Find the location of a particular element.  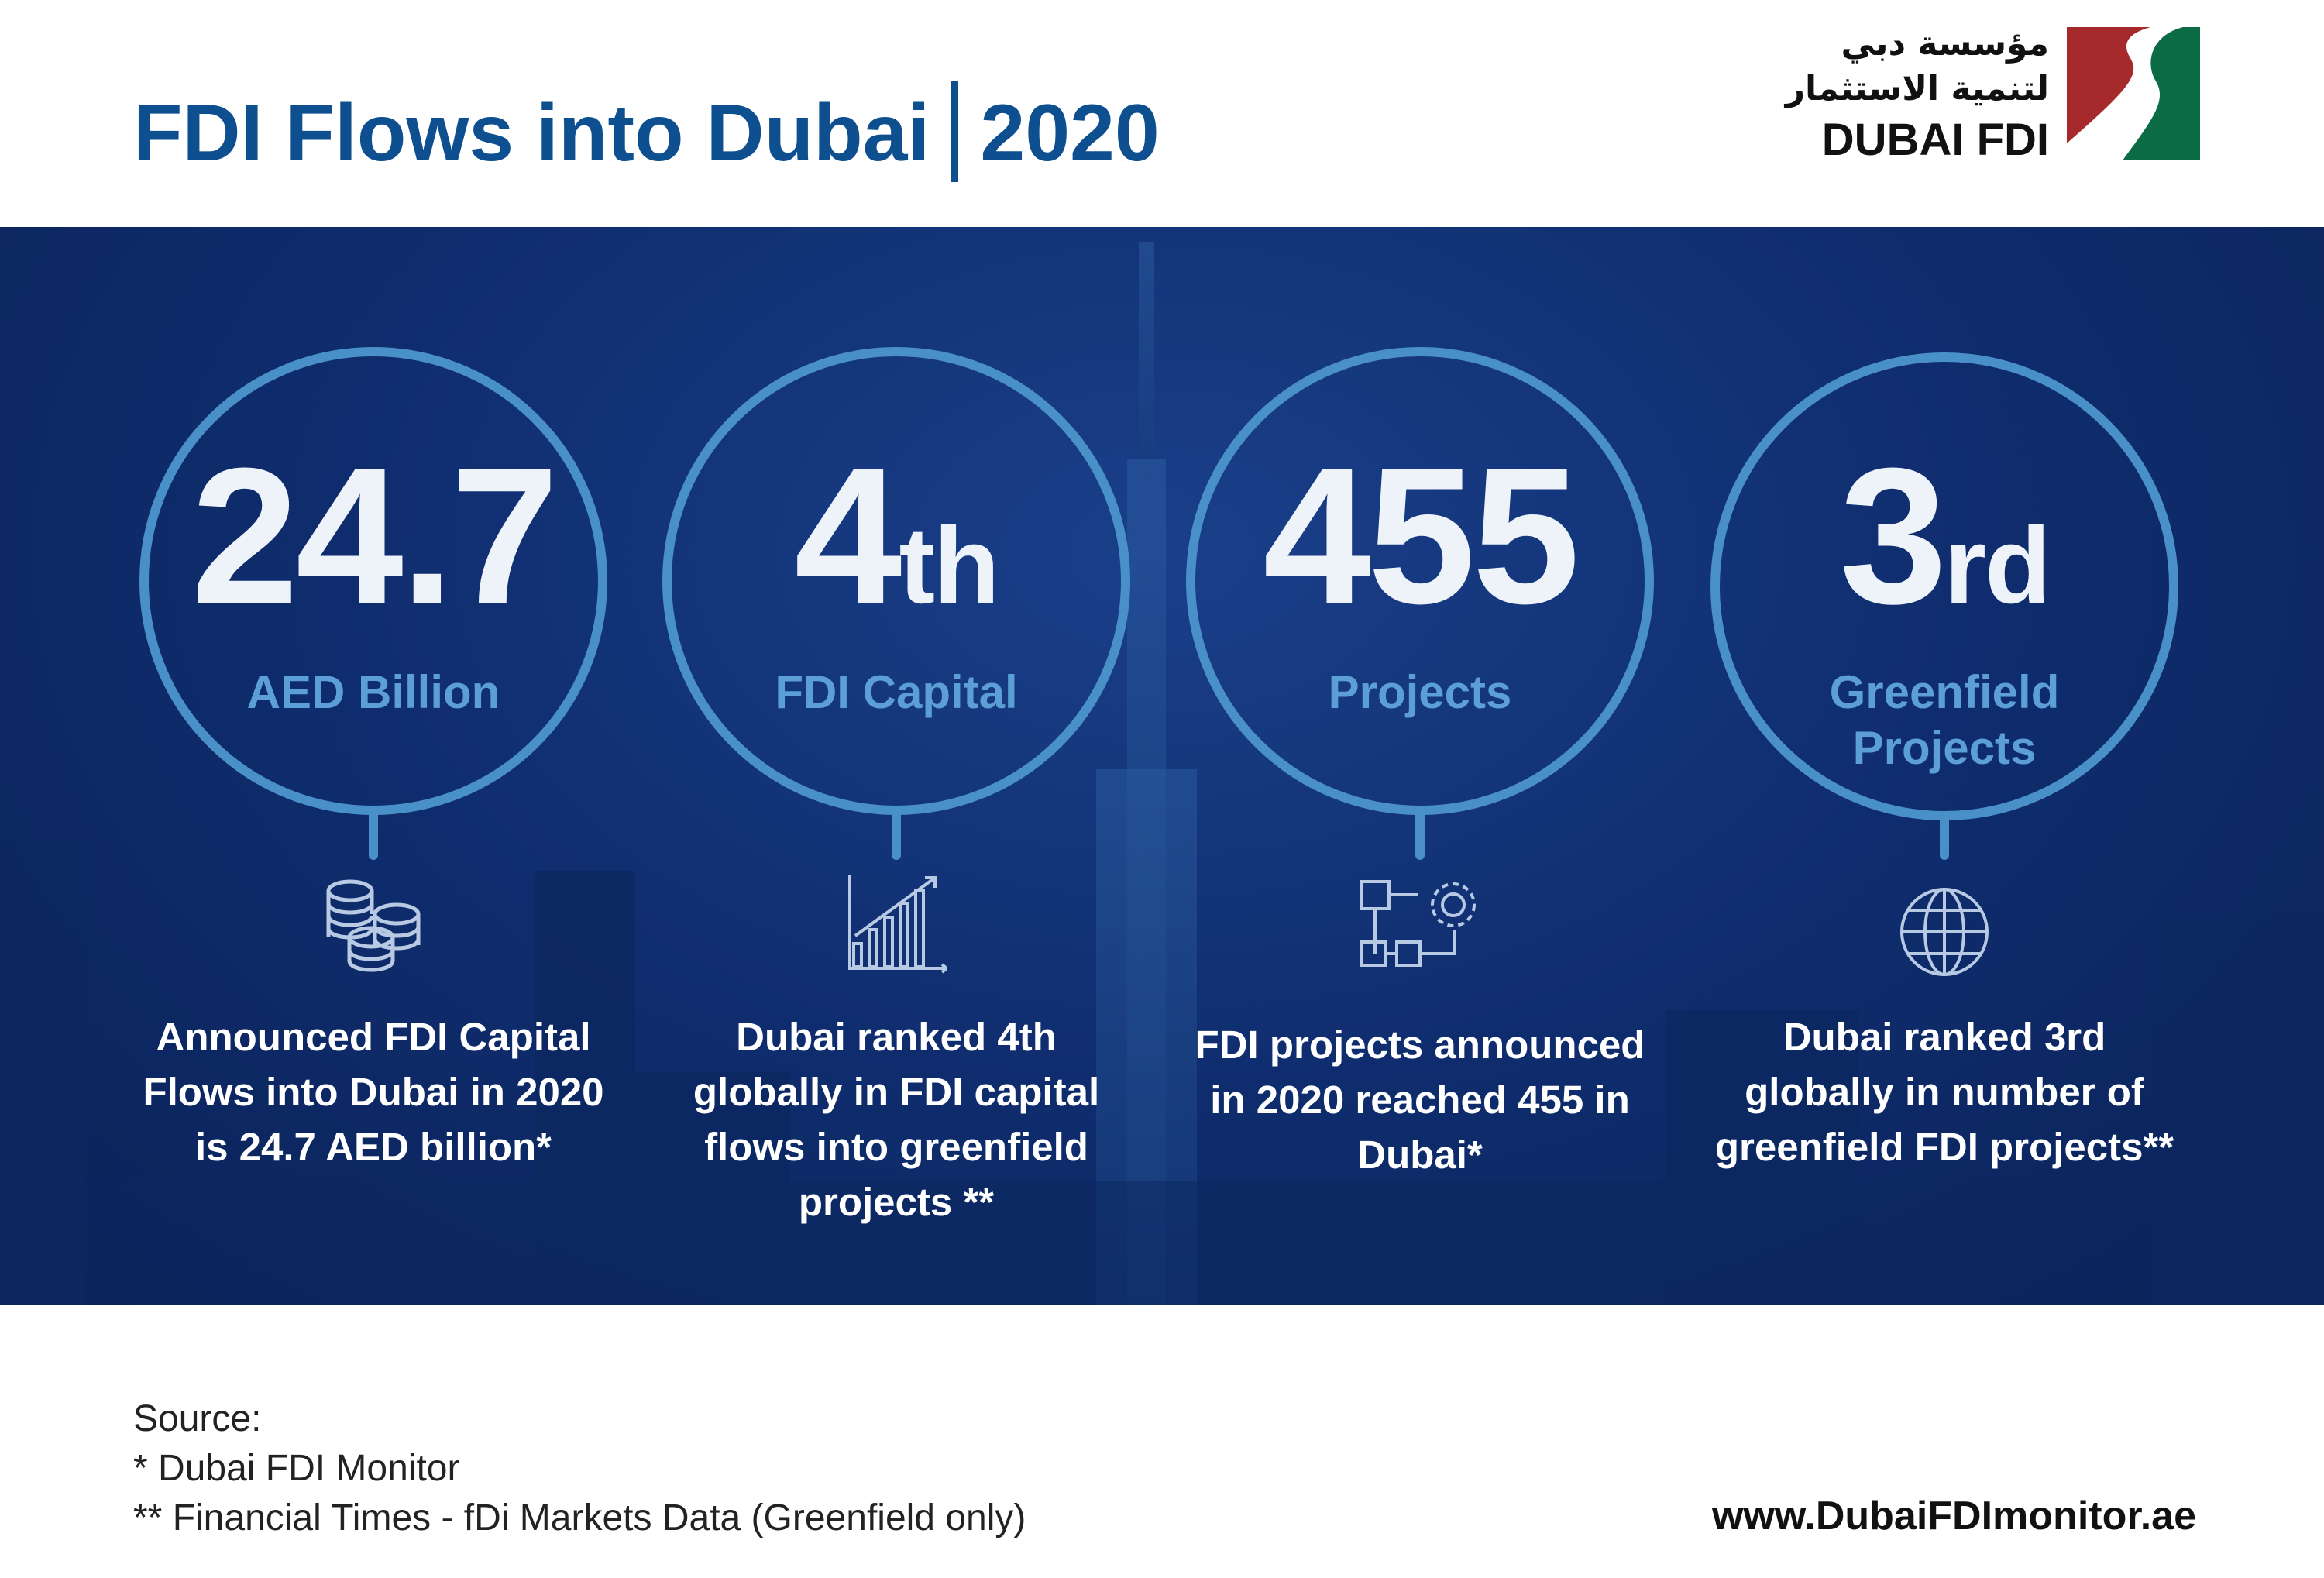

coins-stack-icon is located at coordinates (373, 926).